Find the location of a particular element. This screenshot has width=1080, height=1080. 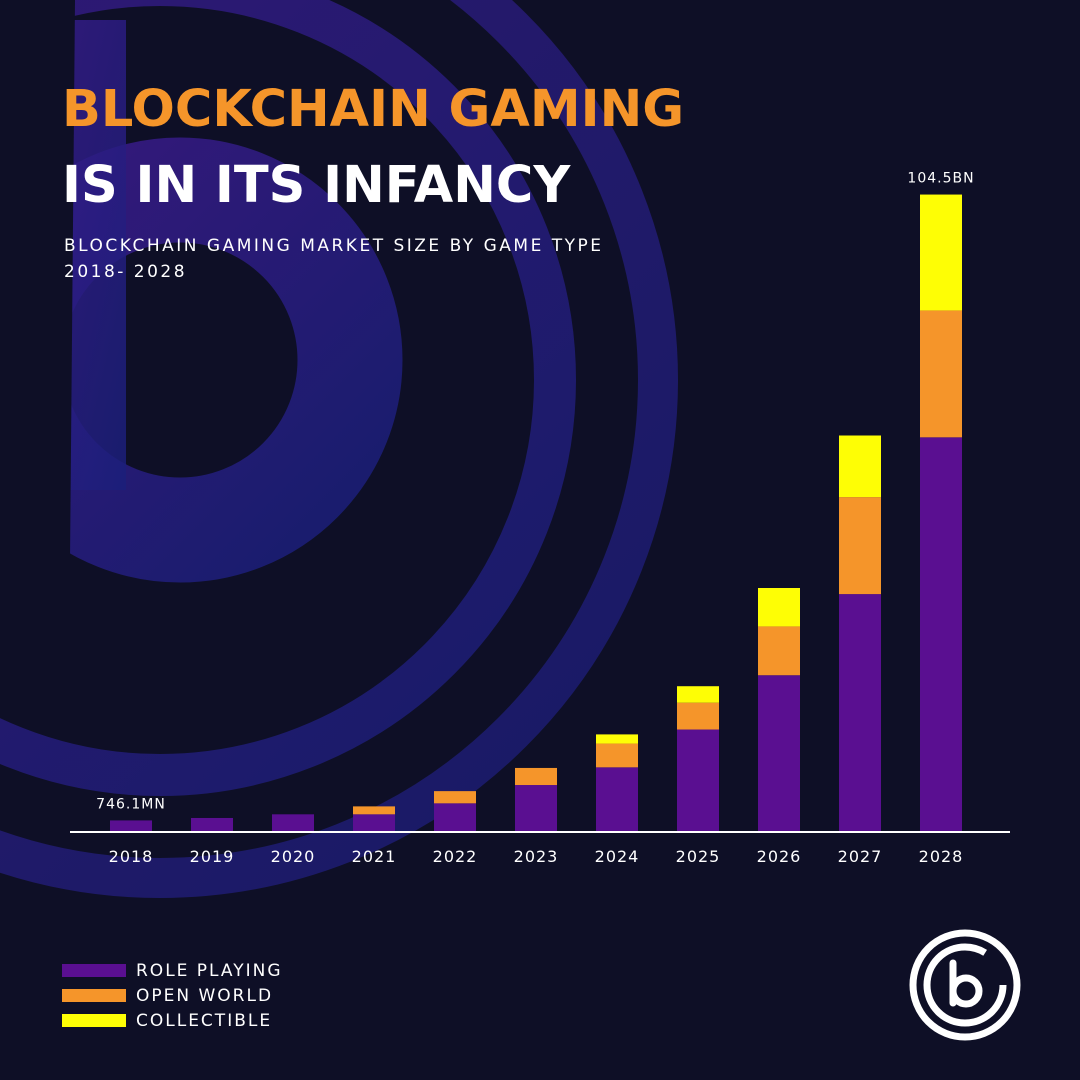

bar-role-playing-2020 is located at coordinates (293, 823).